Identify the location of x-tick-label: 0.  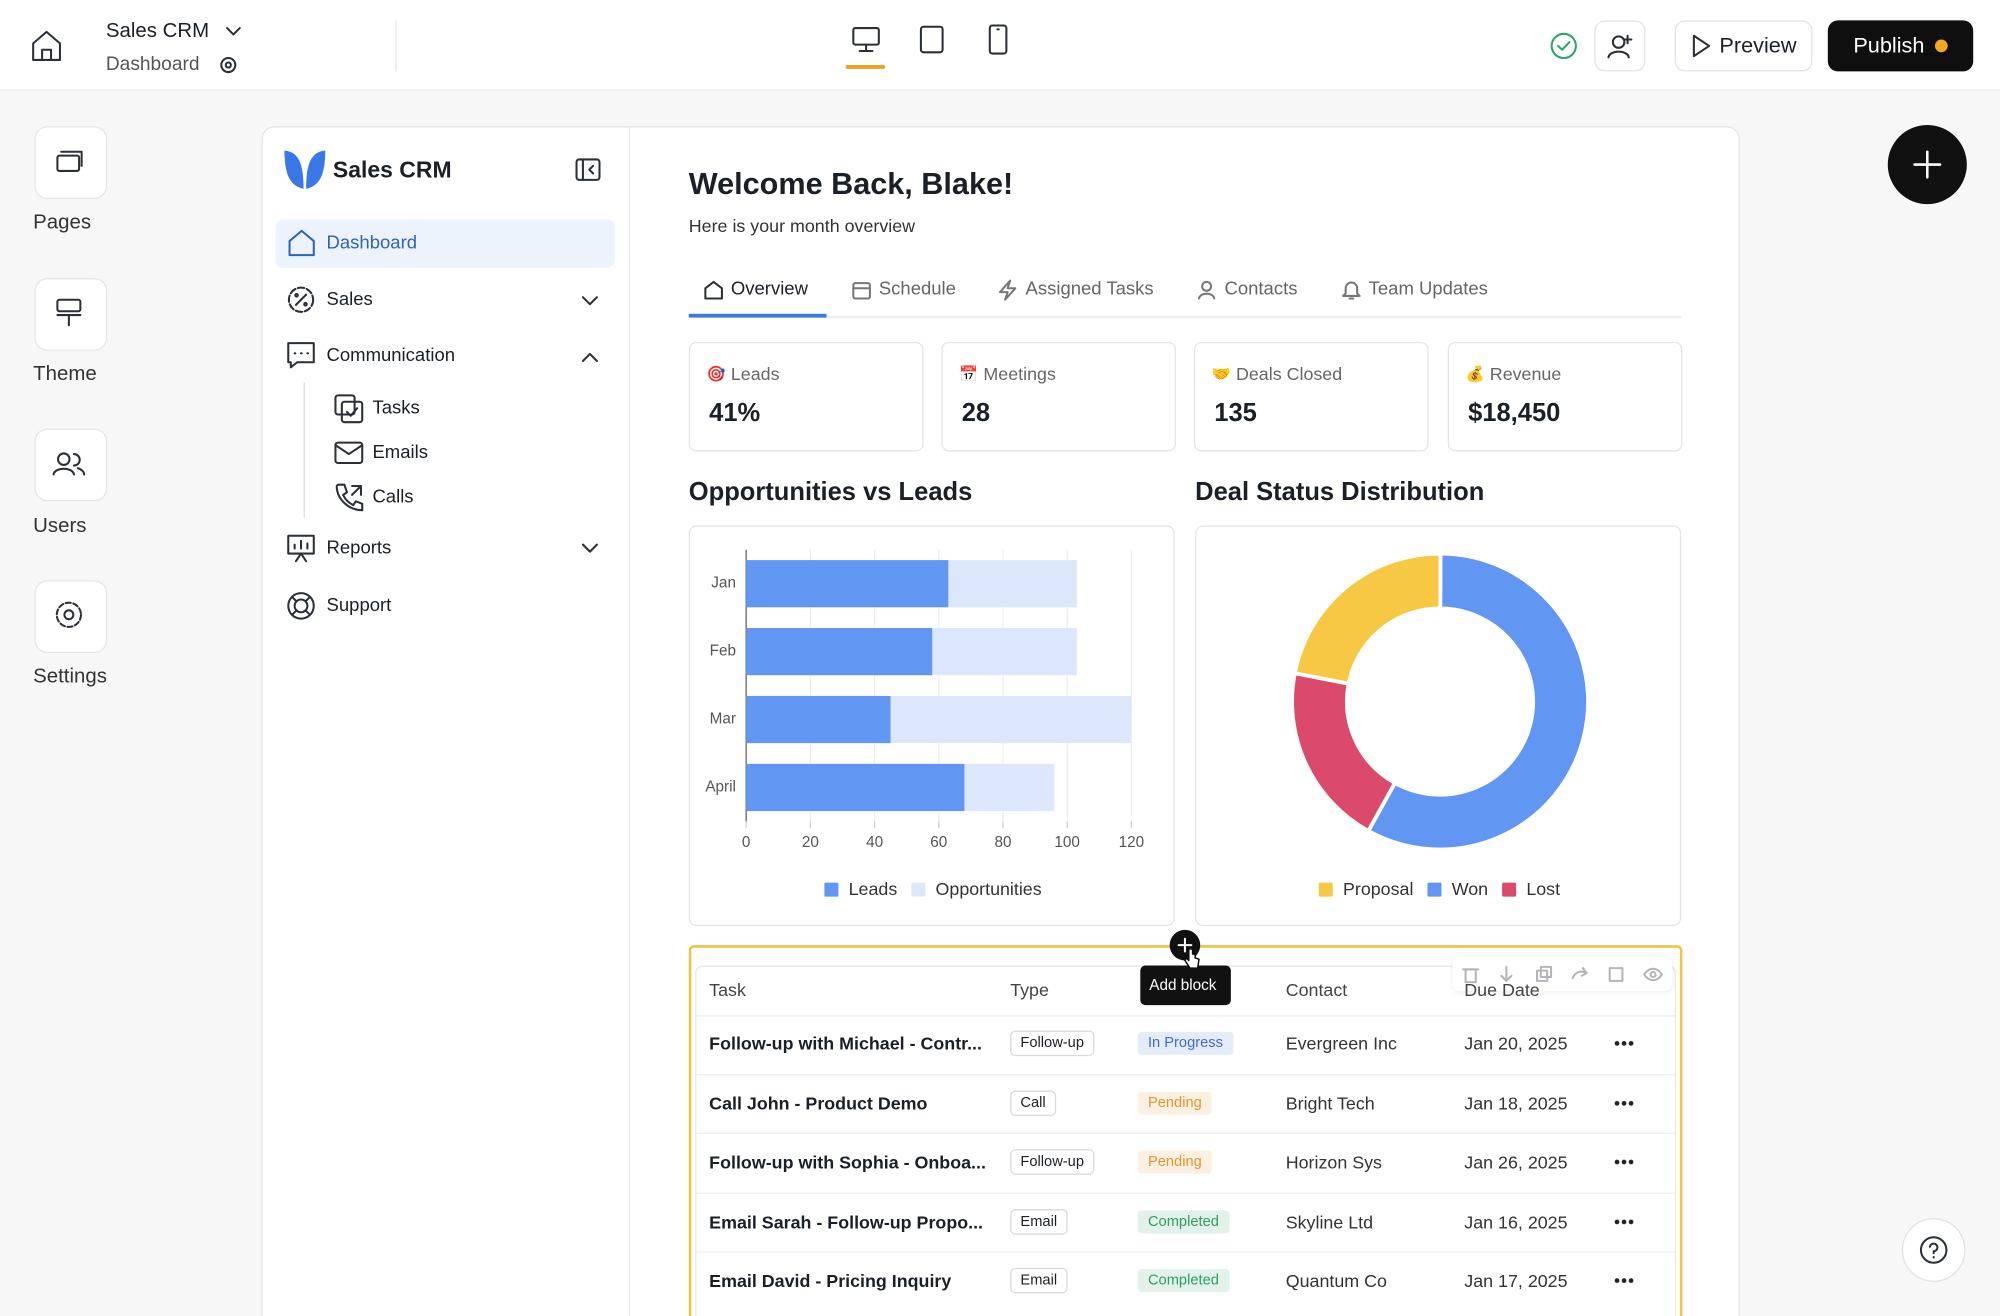
(746, 842).